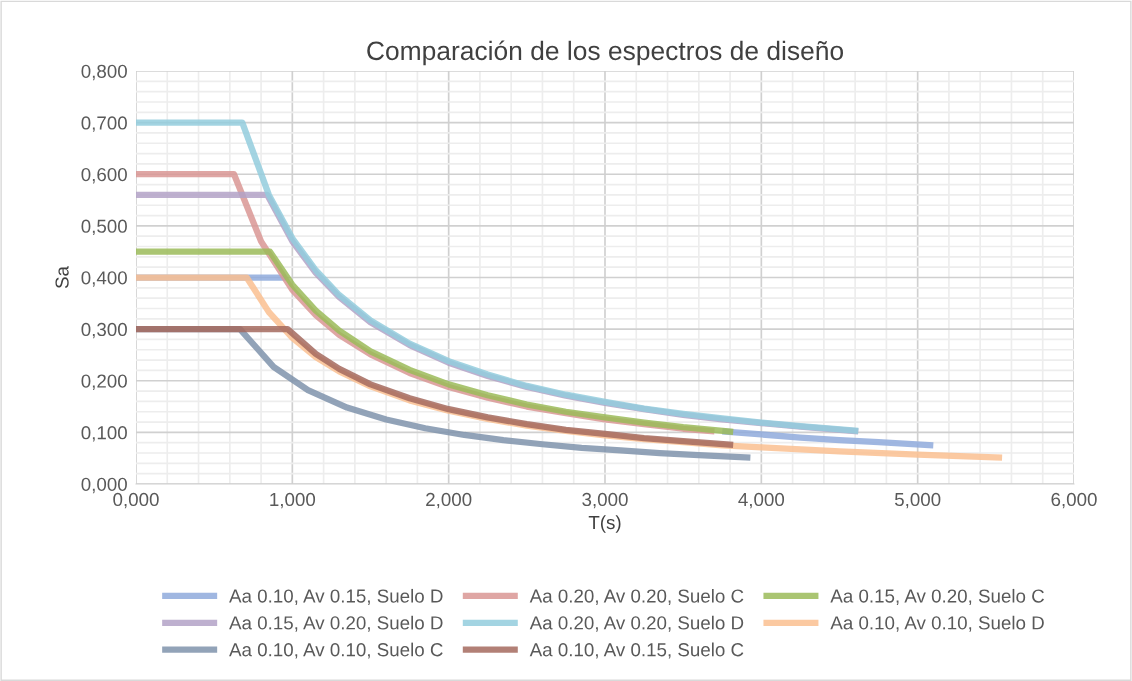 The height and width of the screenshot is (681, 1132). What do you see at coordinates (104, 124) in the screenshot?
I see `y-tick-label: 0,700` at bounding box center [104, 124].